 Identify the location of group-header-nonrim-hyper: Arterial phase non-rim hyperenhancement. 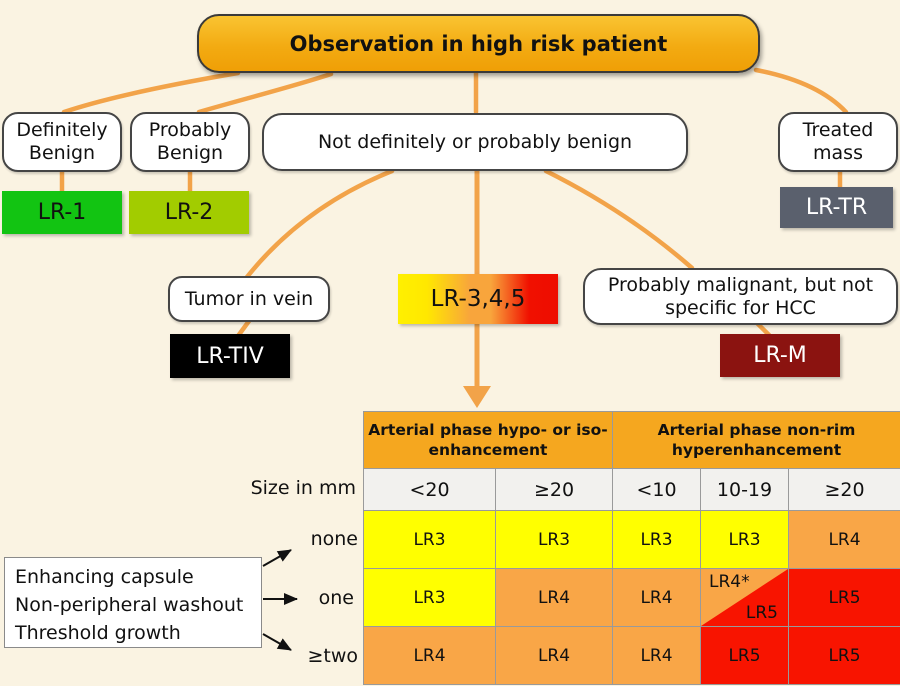
(755, 440).